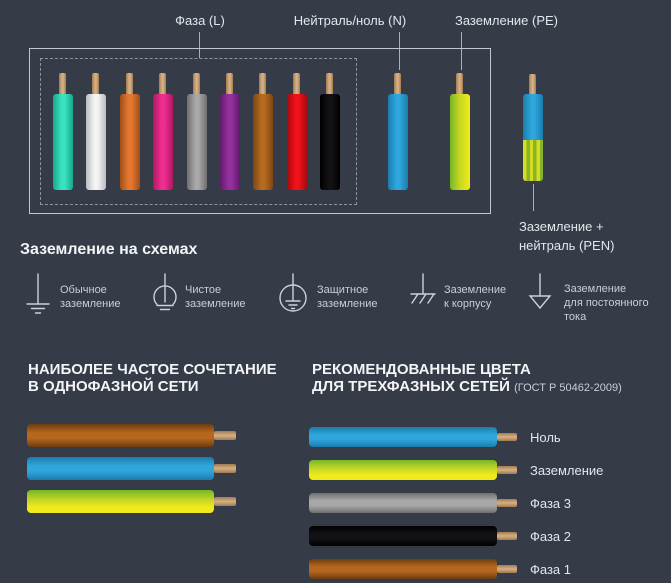 This screenshot has width=671, height=583. Describe the element at coordinates (165, 297) in the screenshot. I see `clean-earth-icon` at that location.